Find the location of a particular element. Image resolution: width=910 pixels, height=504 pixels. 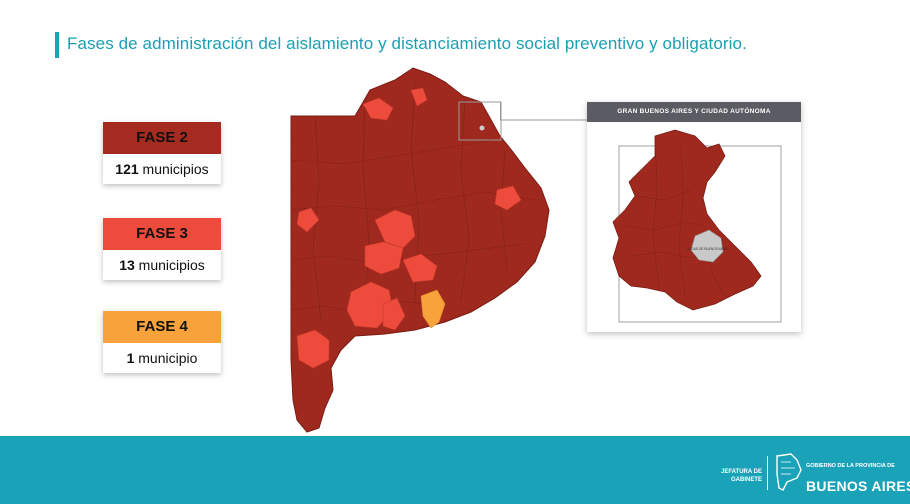

caba-label: CIUDAD DE BUENOS AIRES is located at coordinates (707, 249).